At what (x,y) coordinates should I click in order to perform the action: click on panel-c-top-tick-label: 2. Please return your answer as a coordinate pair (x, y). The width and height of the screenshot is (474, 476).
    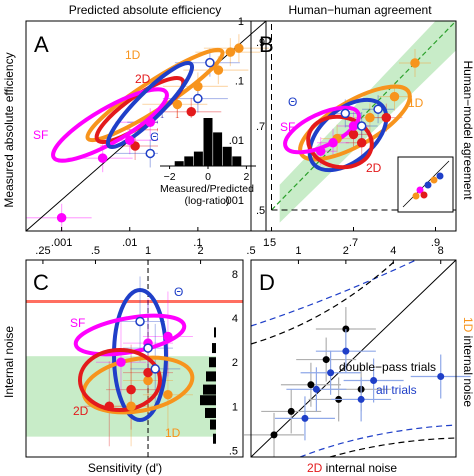
    Looking at the image, I should click on (201, 251).